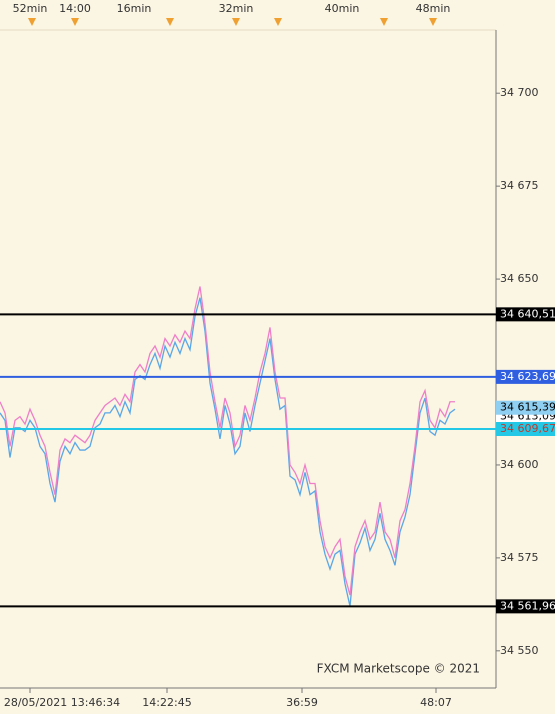  Describe the element at coordinates (232, 22) in the screenshot. I see `time-markers` at that location.